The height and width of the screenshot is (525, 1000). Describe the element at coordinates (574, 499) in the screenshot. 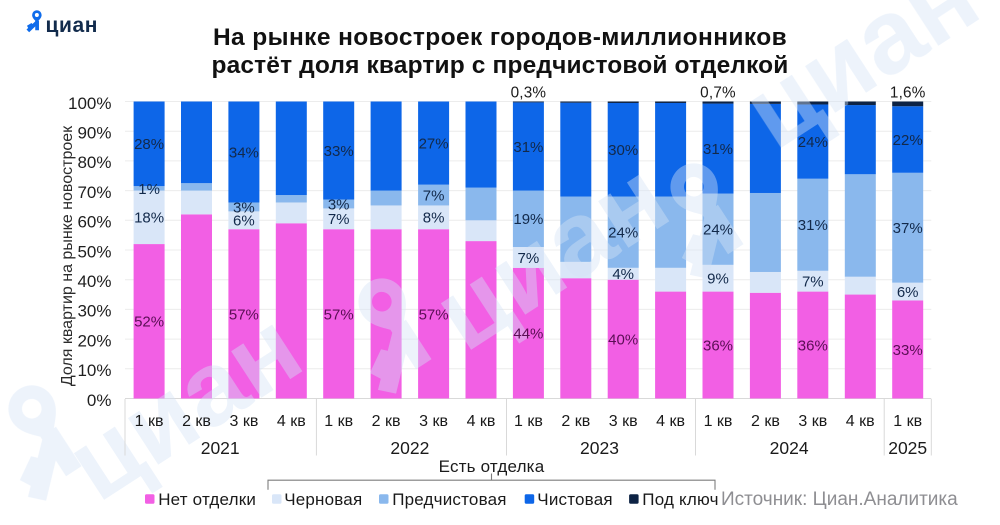

I see `svg-text: Чистовая` at that location.